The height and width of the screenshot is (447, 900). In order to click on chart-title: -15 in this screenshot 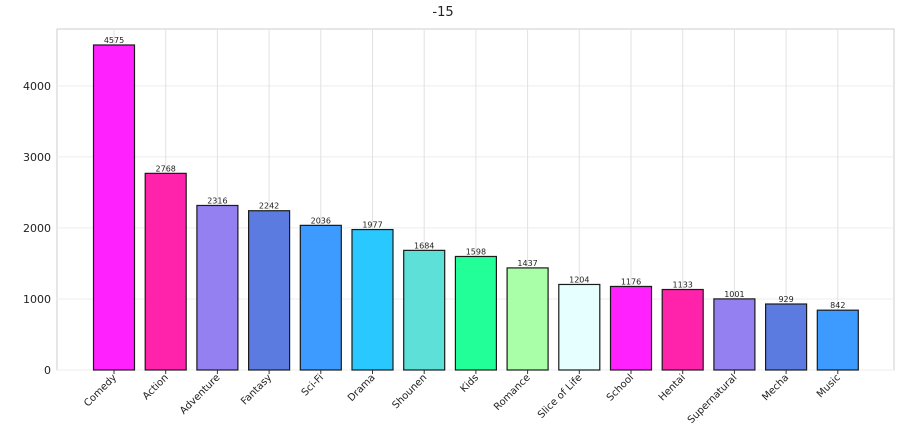, I will do `click(442, 12)`.